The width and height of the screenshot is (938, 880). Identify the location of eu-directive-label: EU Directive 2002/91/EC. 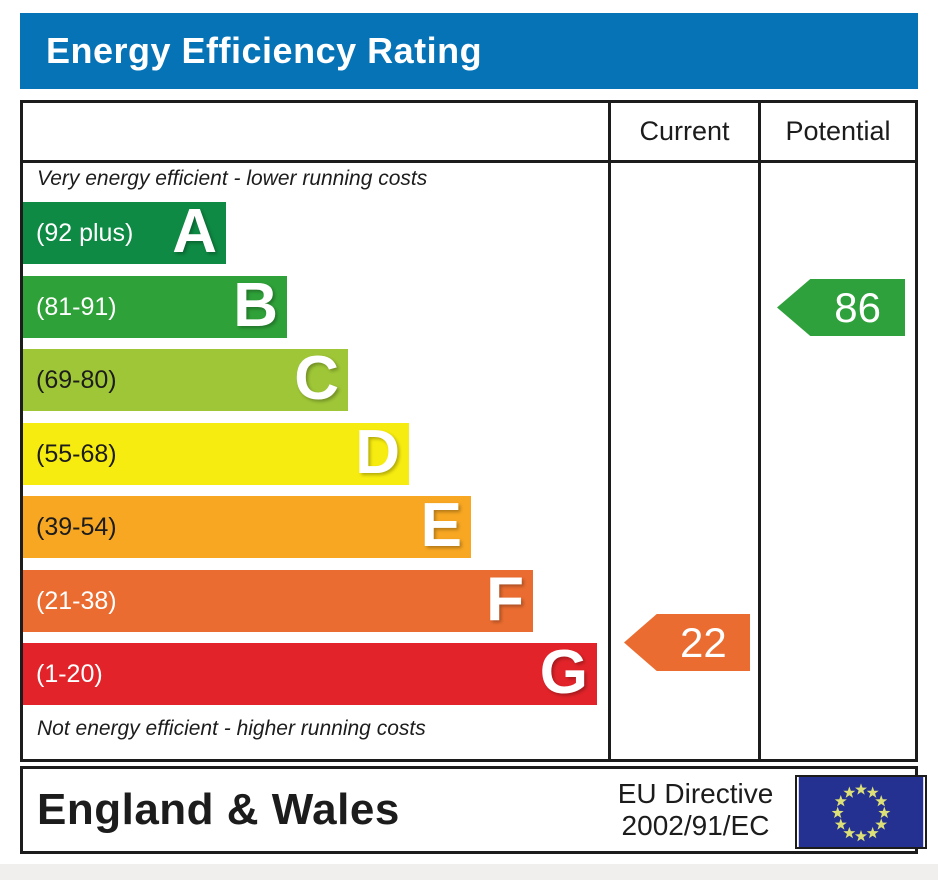
(695, 810).